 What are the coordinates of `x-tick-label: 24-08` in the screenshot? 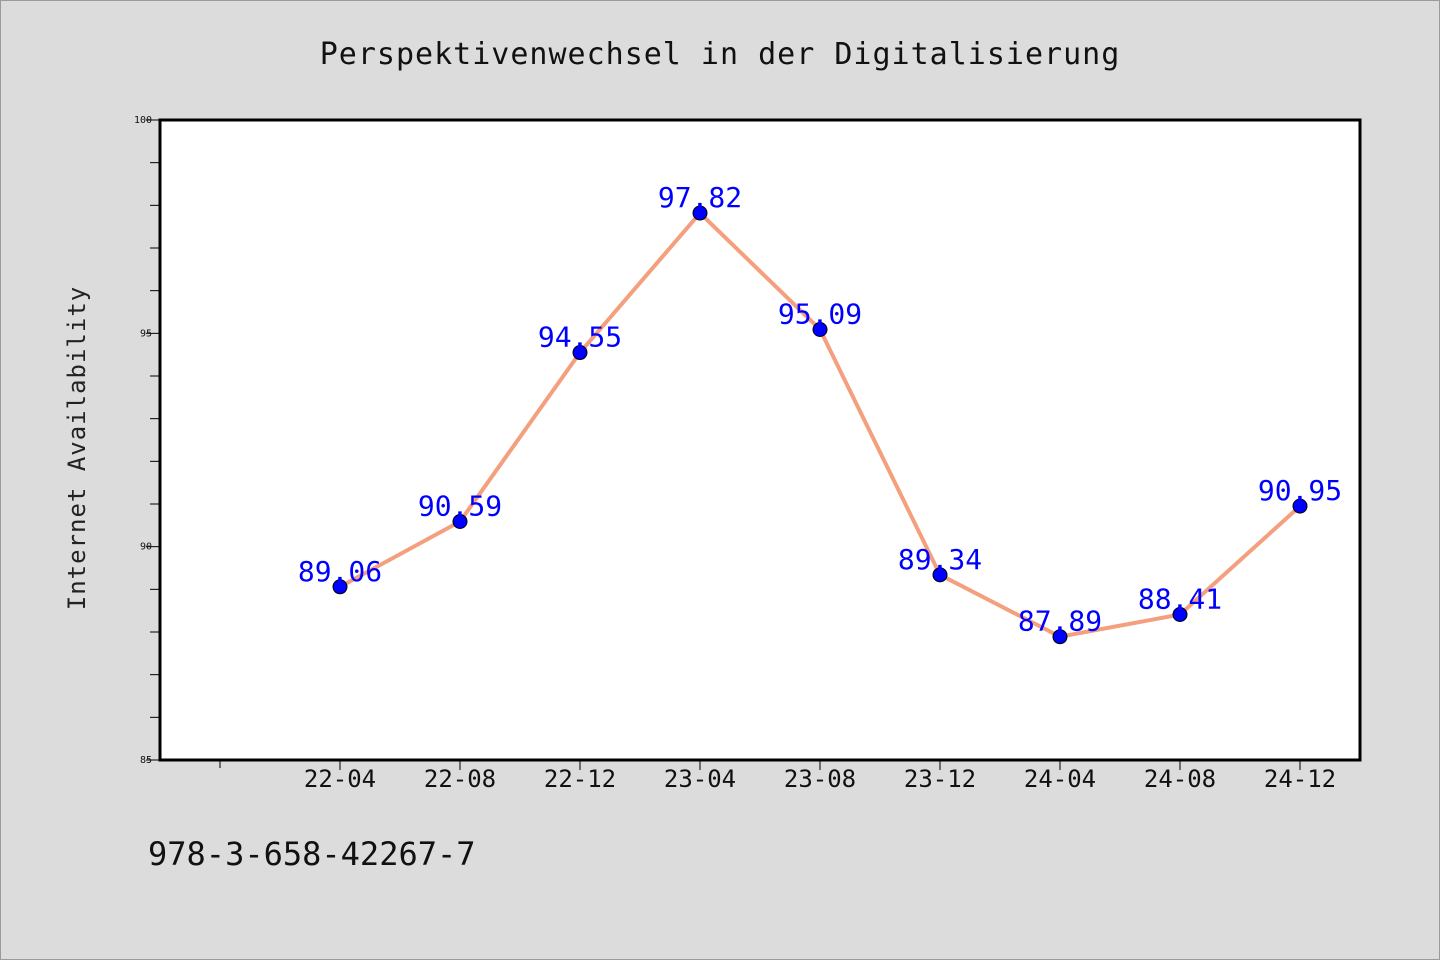 It's located at (1180, 779).